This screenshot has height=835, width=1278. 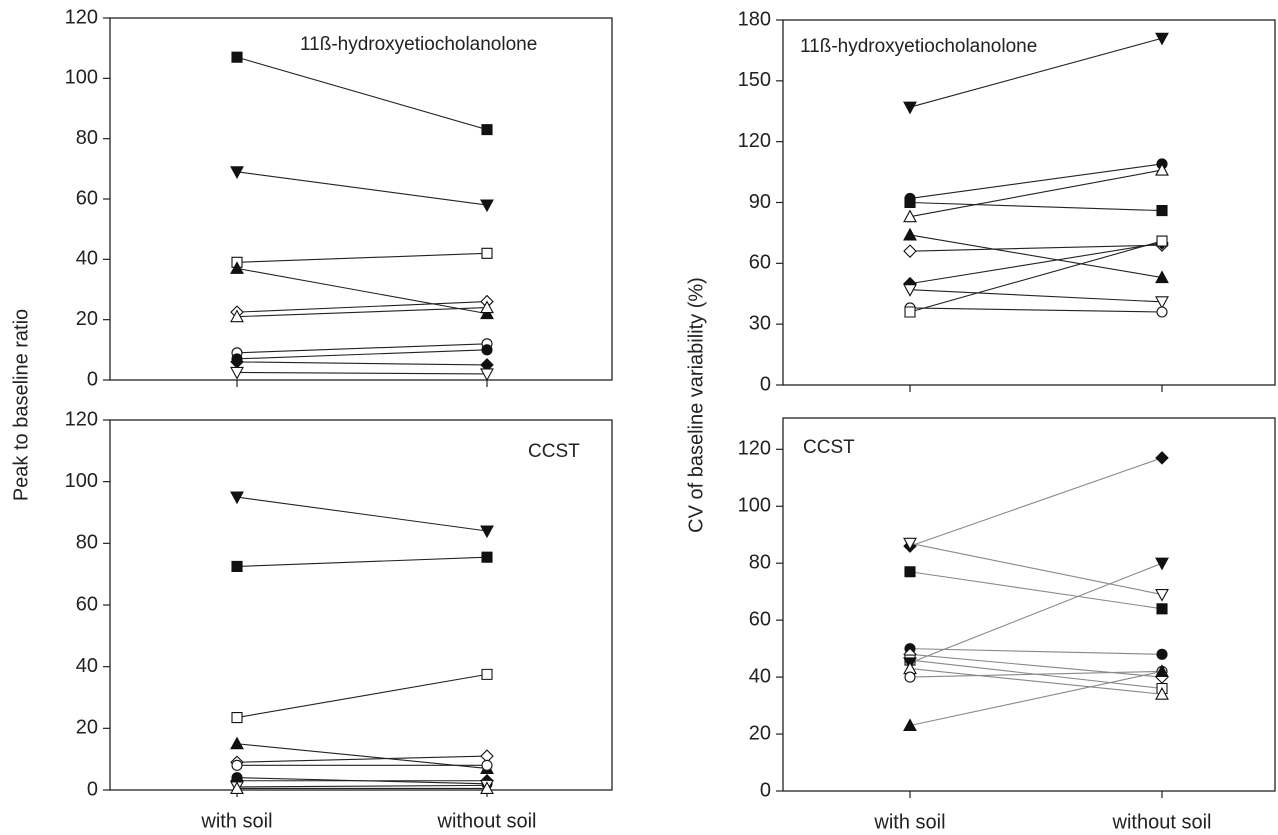 I want to click on y-tick-label: 150, so click(x=754, y=80).